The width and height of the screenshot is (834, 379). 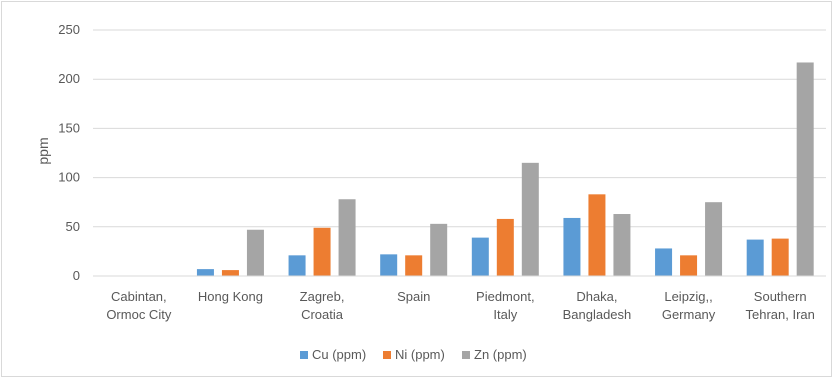 What do you see at coordinates (505, 296) in the screenshot?
I see `x-category-label-line: Piedmont,` at bounding box center [505, 296].